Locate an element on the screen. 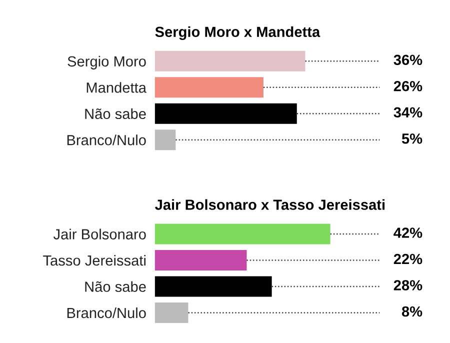  data-label: 36% is located at coordinates (408, 60).